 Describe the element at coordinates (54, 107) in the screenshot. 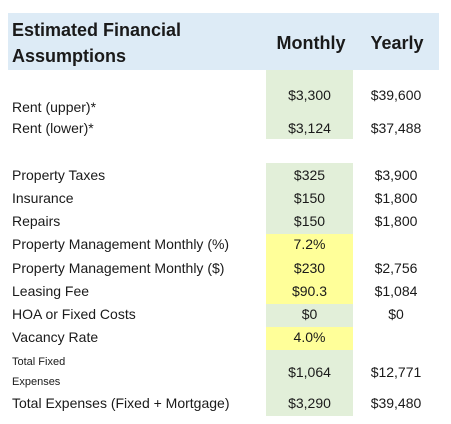

I see `row-label: Rent (upper)*` at that location.